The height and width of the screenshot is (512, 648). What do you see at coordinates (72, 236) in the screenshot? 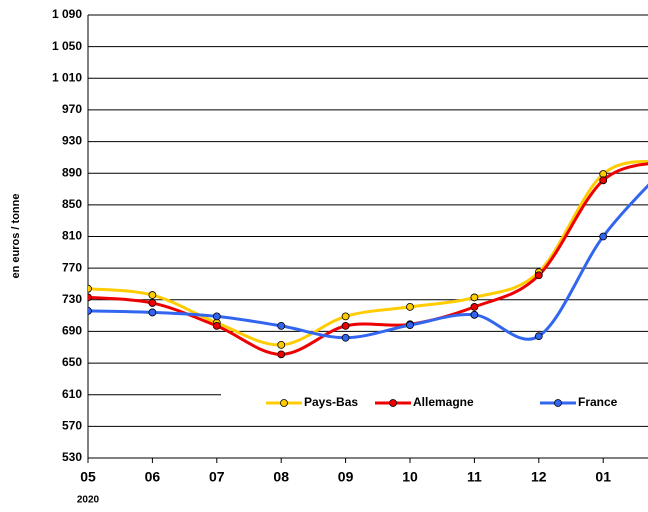
I see `y-tick-label: 810` at bounding box center [72, 236].